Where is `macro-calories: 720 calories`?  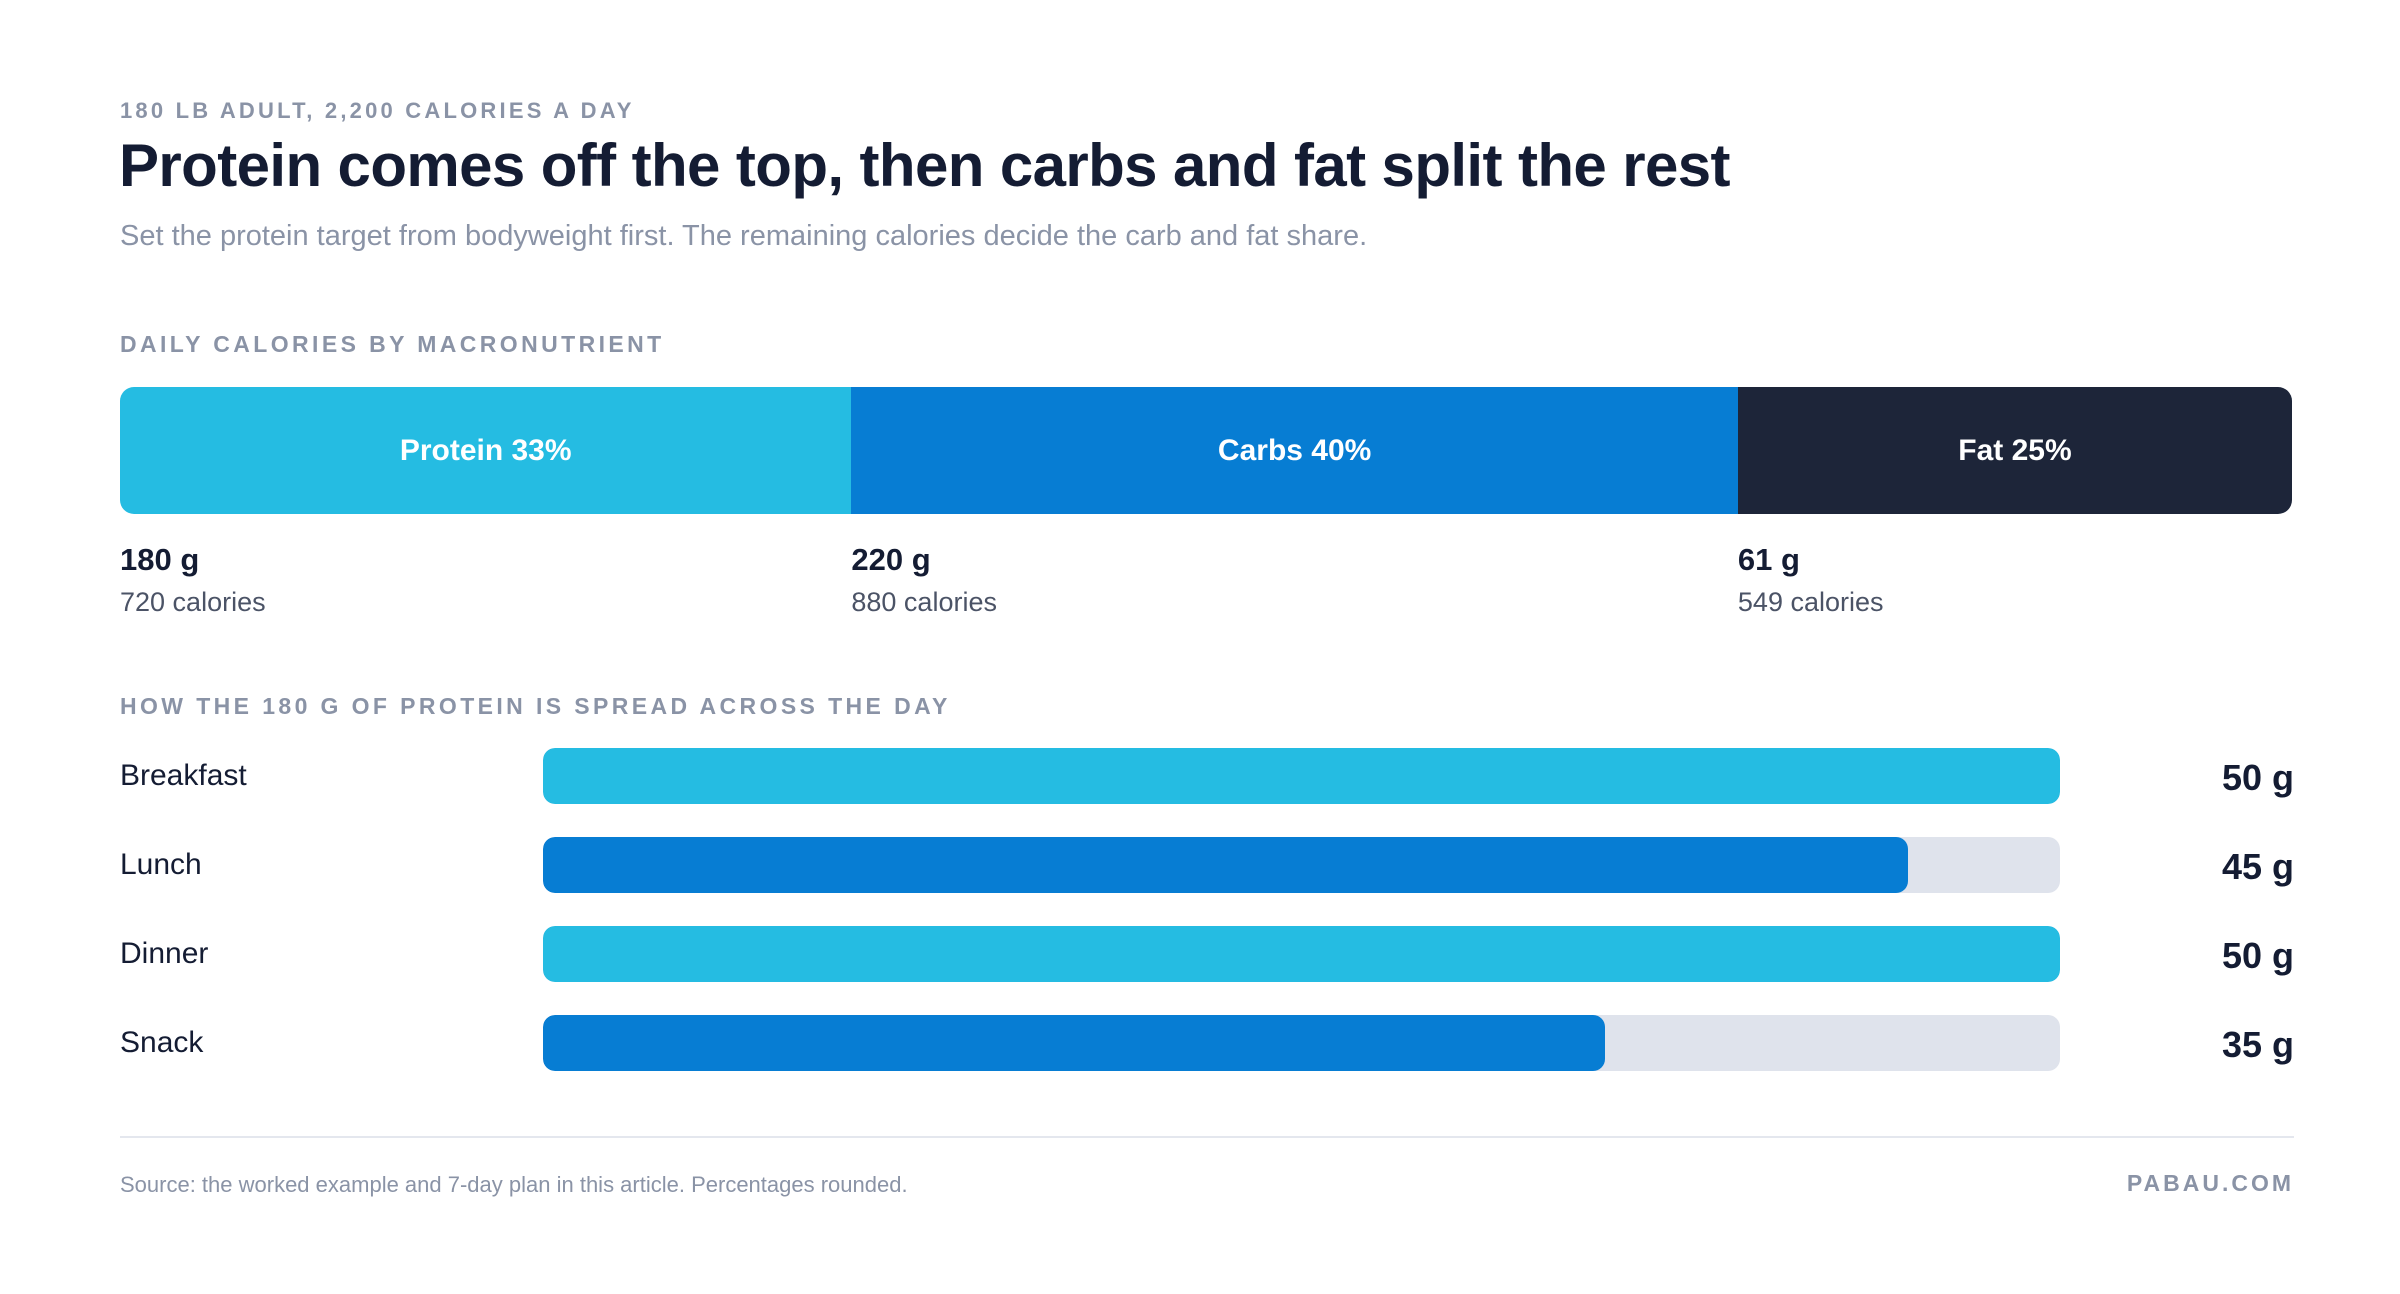
macro-calories: 720 calories is located at coordinates (193, 602).